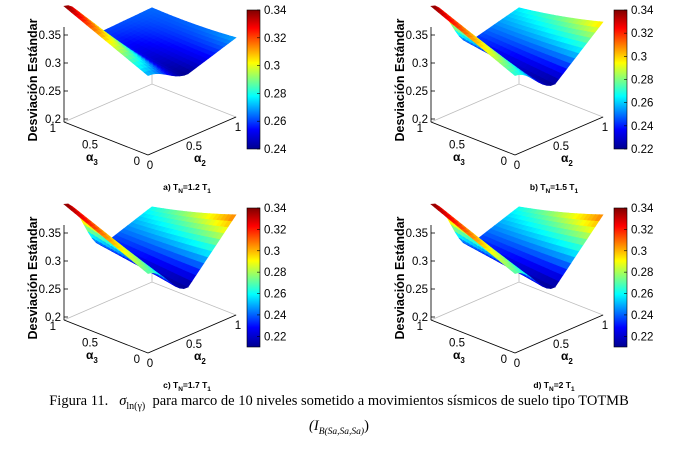 This screenshot has width=678, height=451. Describe the element at coordinates (203, 361) in the screenshot. I see `a2-axis-title-sub: 2` at that location.